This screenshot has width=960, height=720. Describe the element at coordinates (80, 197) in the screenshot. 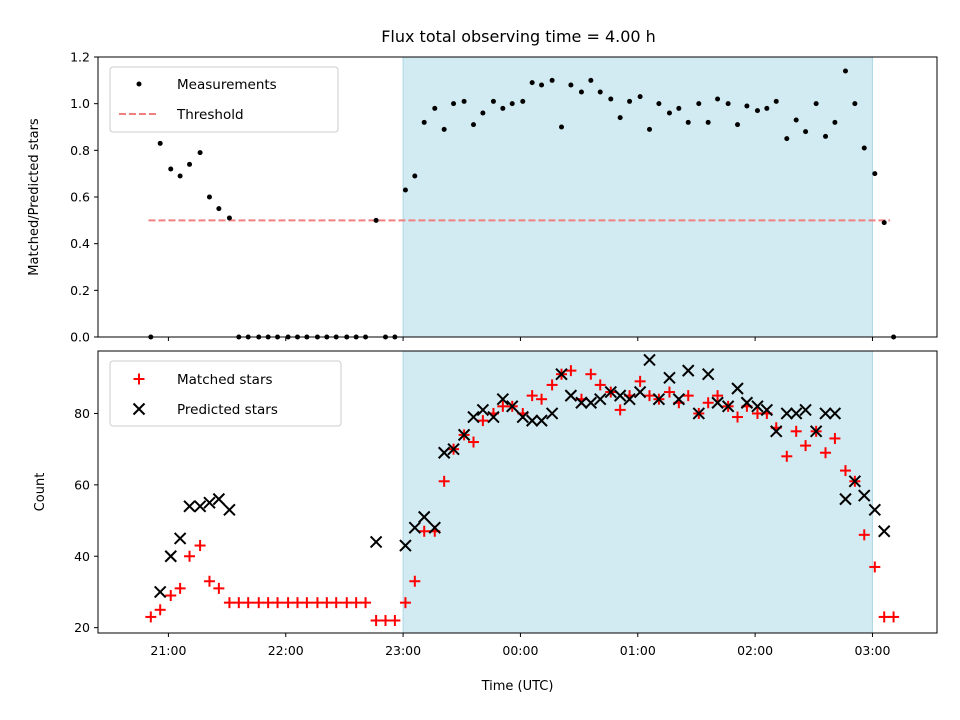

I see `top-y-tick-label: 0.6` at that location.